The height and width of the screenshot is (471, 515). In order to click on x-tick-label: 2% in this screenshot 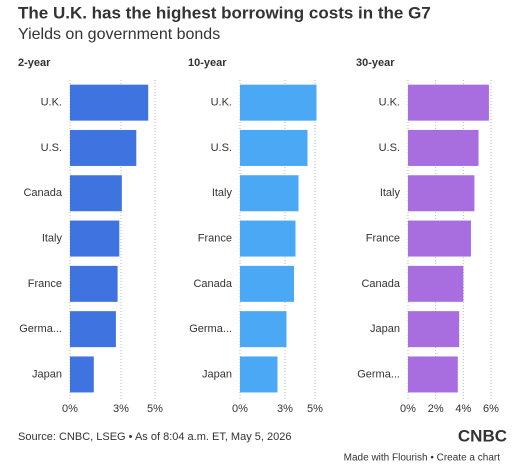, I will do `click(436, 409)`.